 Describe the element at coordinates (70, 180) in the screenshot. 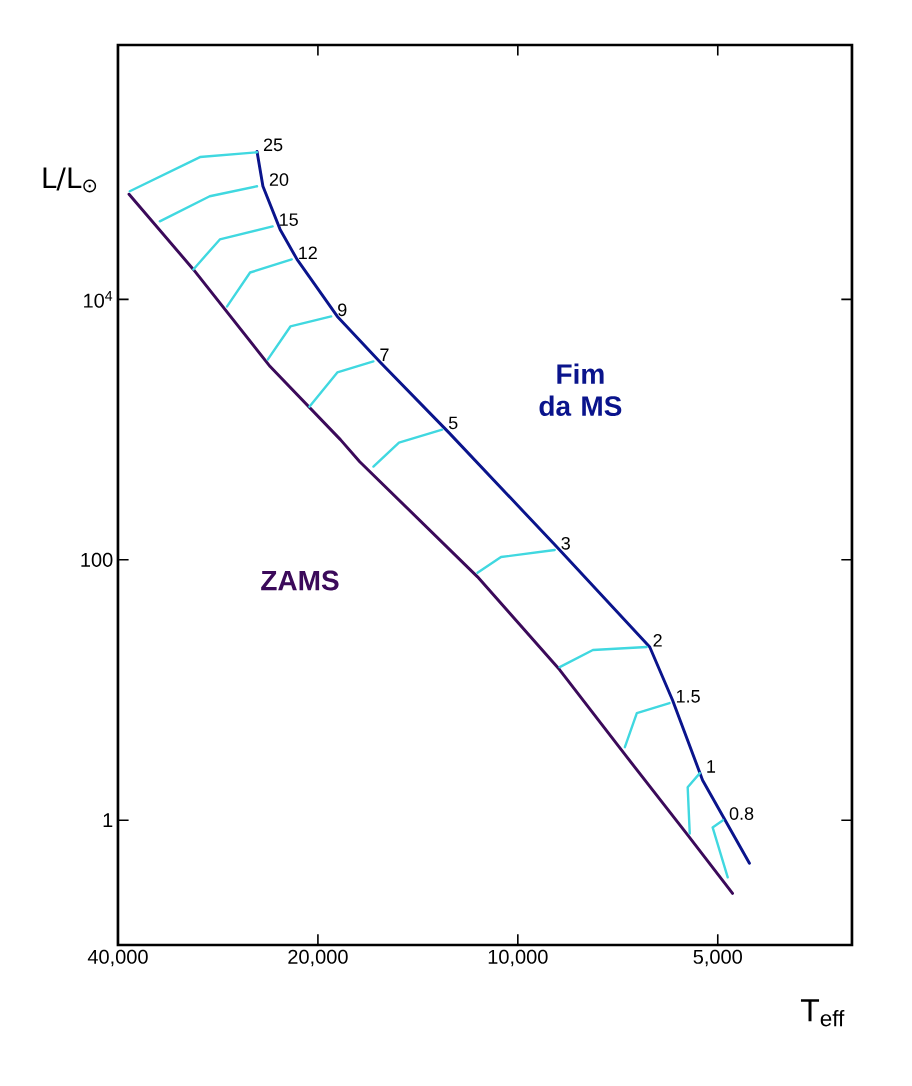

I see `y-axis-title: L/L$_{⊙}$` at that location.